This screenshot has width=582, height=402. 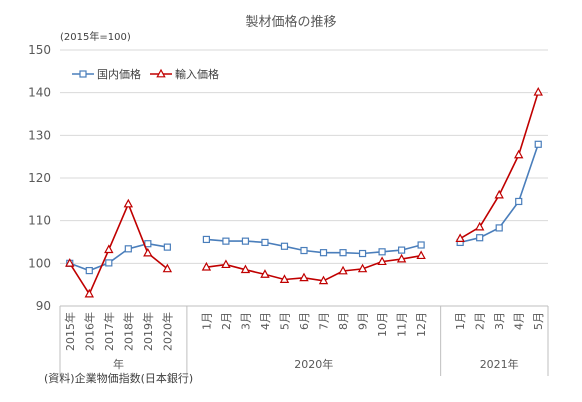 I want to click on x-tick-label: 10月, so click(x=382, y=324).